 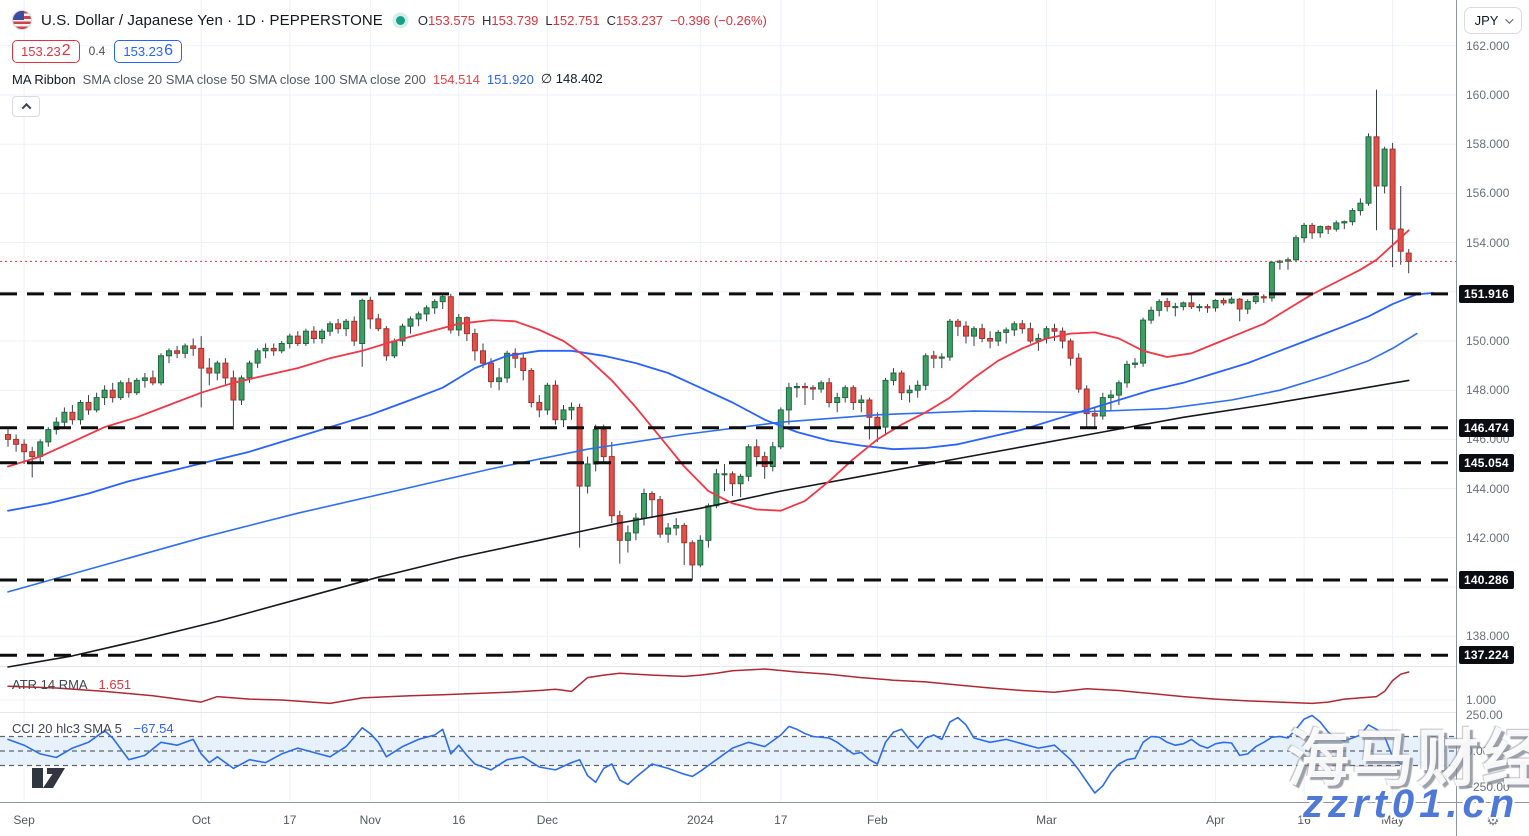 What do you see at coordinates (611, 20) in the screenshot?
I see `close-label: C` at bounding box center [611, 20].